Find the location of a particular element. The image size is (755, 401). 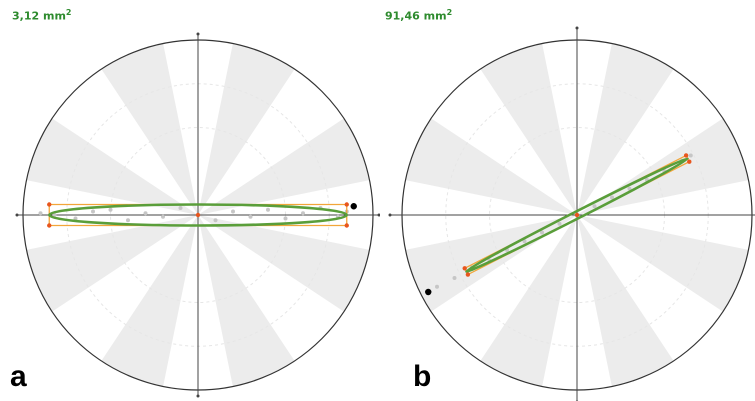

panel-letter-b: b is located at coordinates (422, 376).